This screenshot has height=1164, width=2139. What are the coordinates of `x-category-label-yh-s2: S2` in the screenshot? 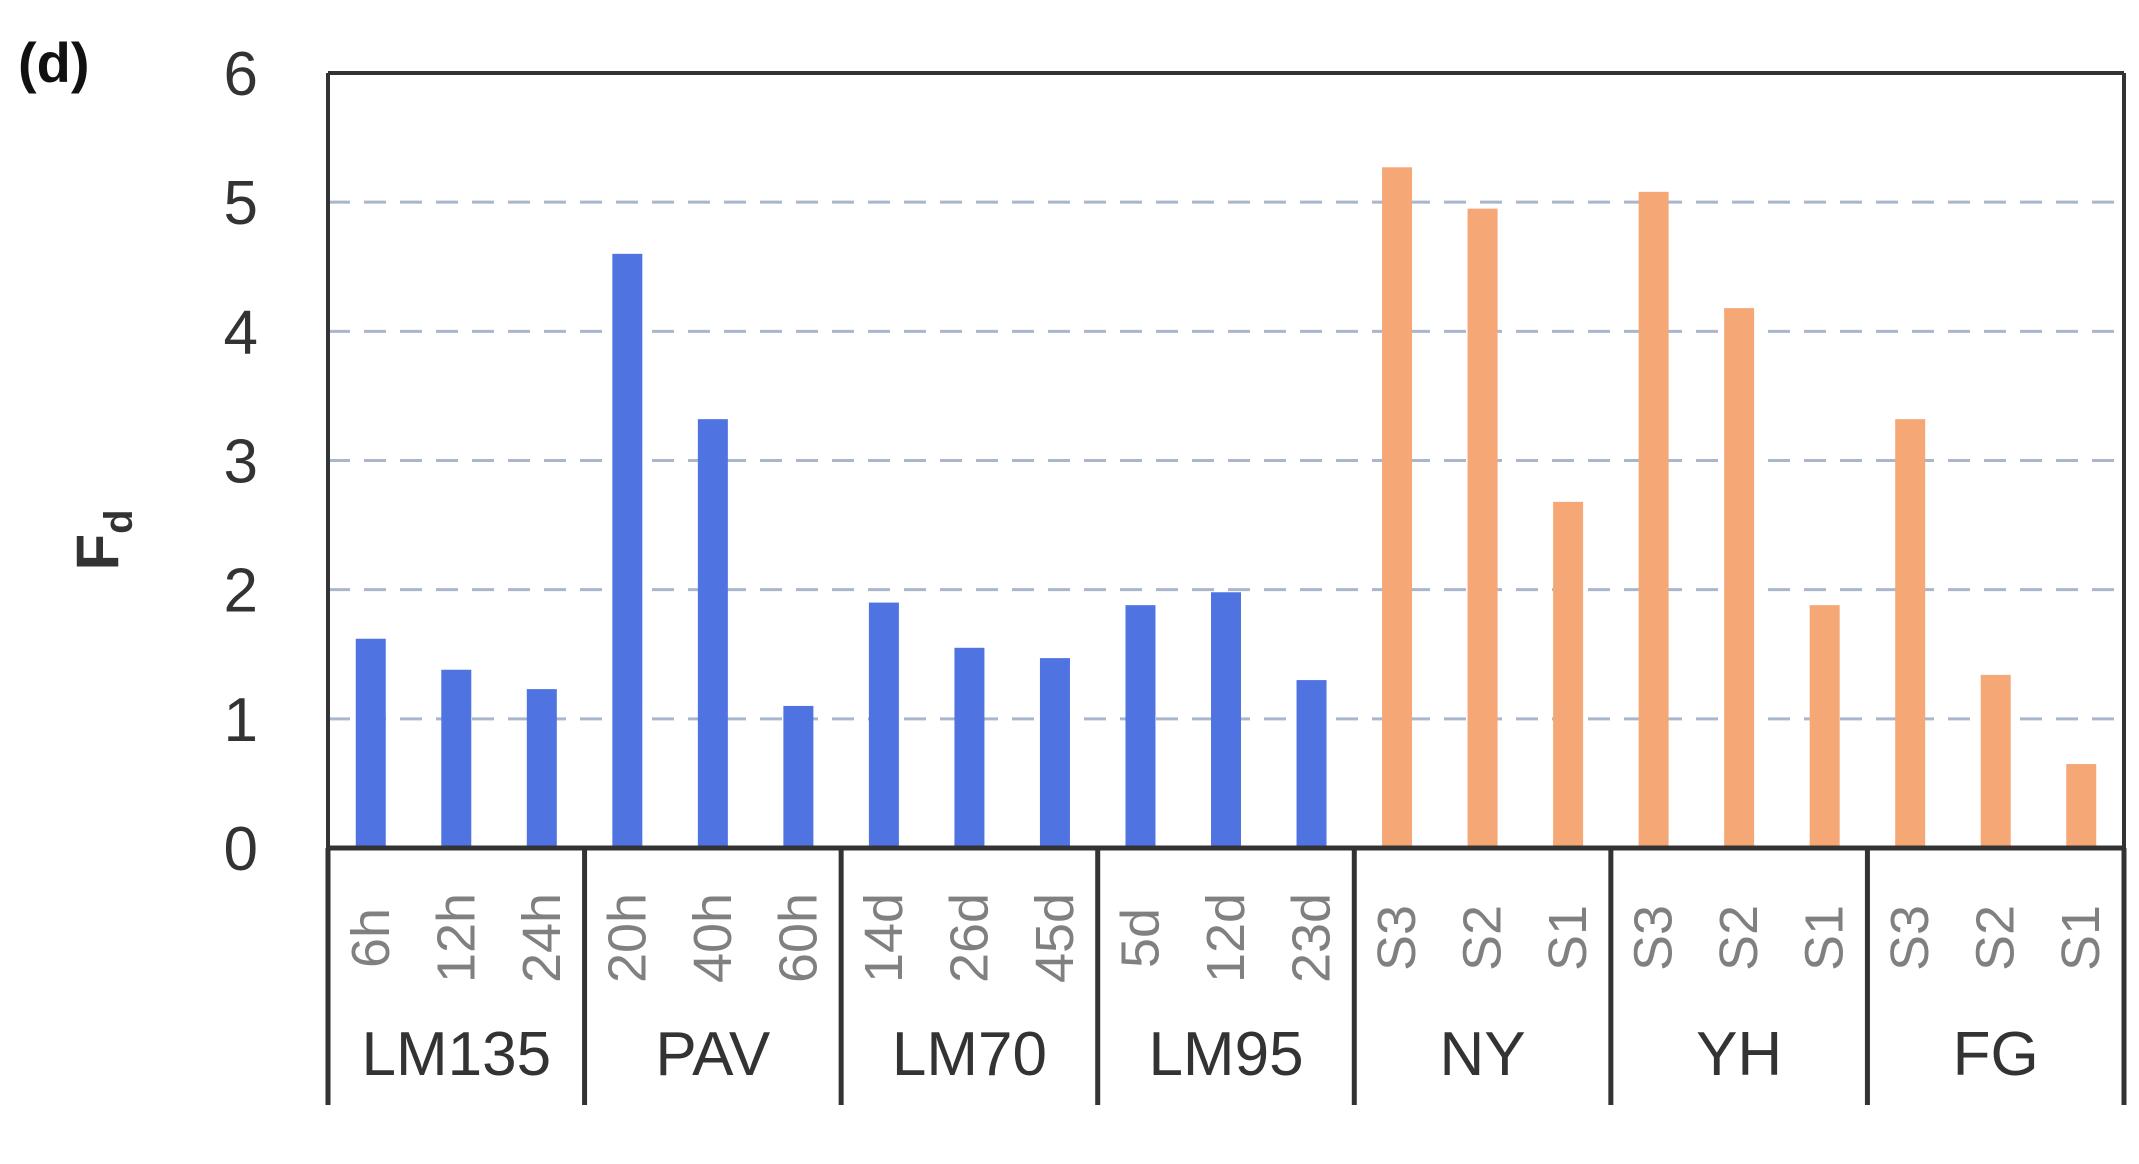 It's located at (1739, 938).